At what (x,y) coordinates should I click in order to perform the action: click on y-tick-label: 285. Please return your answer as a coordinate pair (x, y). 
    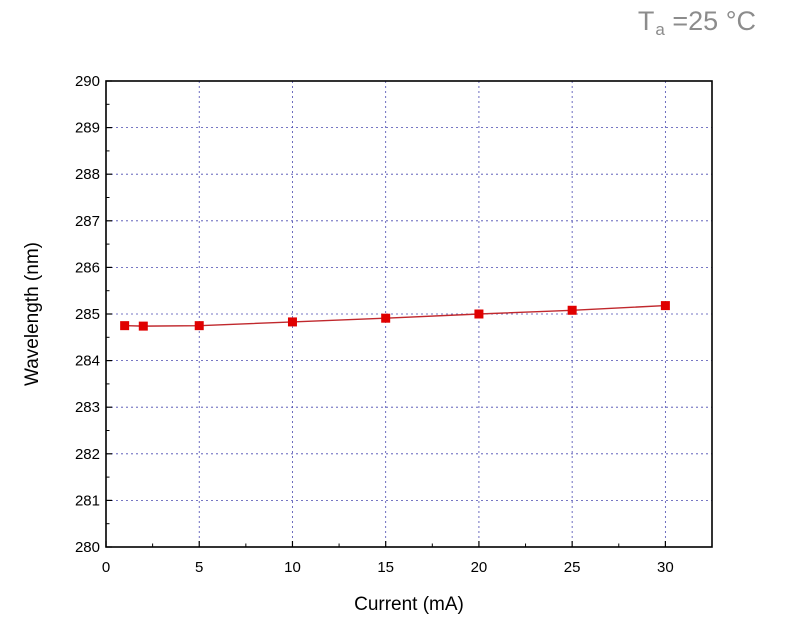
    Looking at the image, I should click on (87, 314).